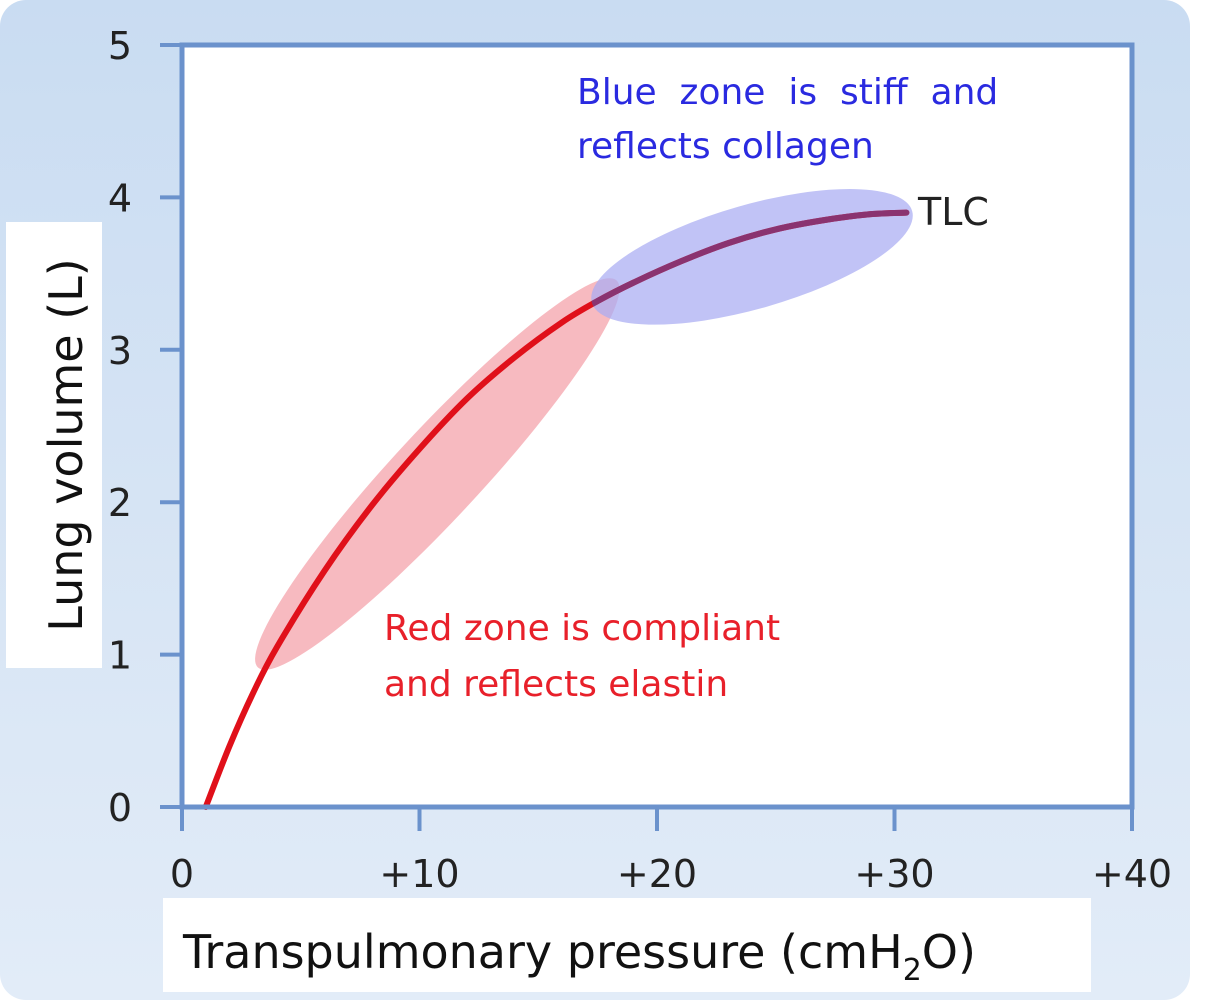 This screenshot has width=1215, height=1000. Describe the element at coordinates (145, 427) in the screenshot. I see `y-ticks: 0 1 2 3 4 5` at that location.